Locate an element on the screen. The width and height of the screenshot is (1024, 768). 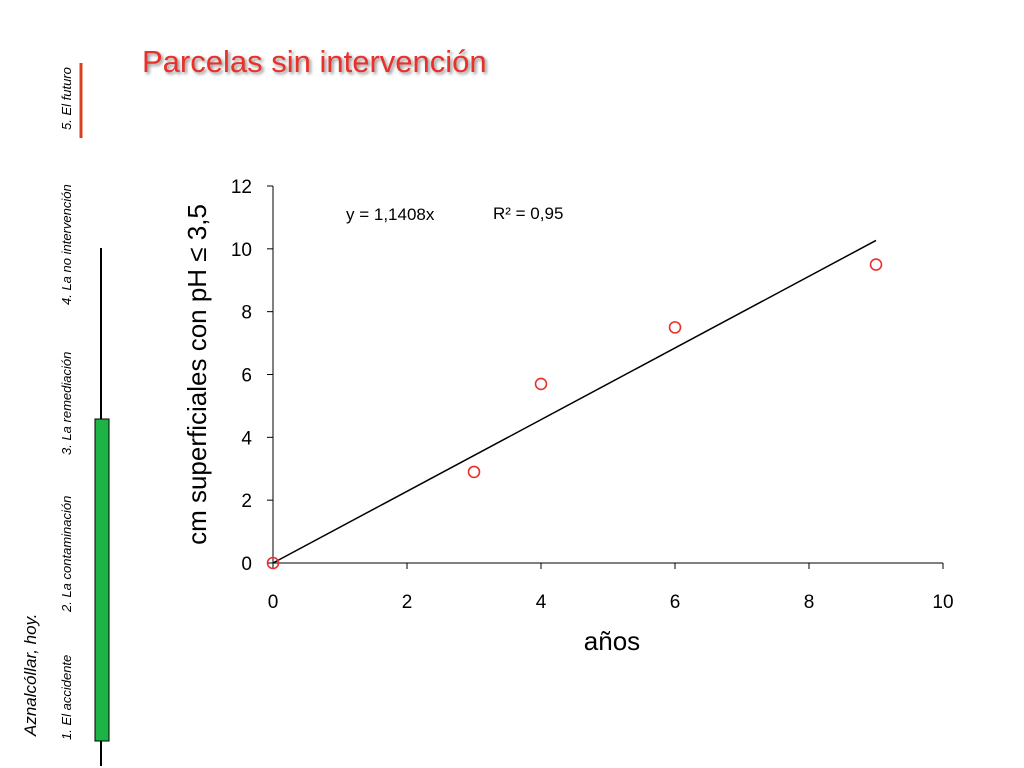
nav-progress is located at coordinates (102, 580).